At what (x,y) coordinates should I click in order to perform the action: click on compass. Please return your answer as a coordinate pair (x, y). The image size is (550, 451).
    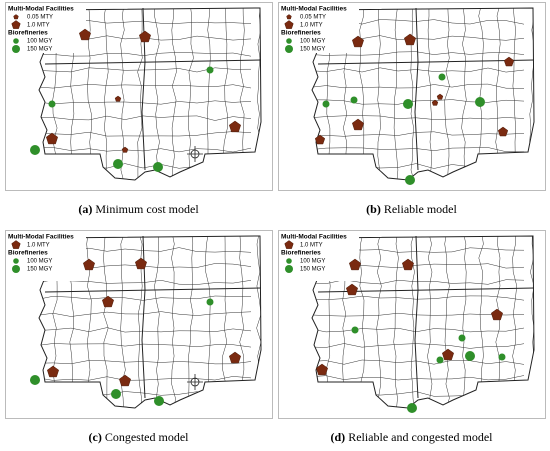
    Looking at the image, I should click on (195, 382).